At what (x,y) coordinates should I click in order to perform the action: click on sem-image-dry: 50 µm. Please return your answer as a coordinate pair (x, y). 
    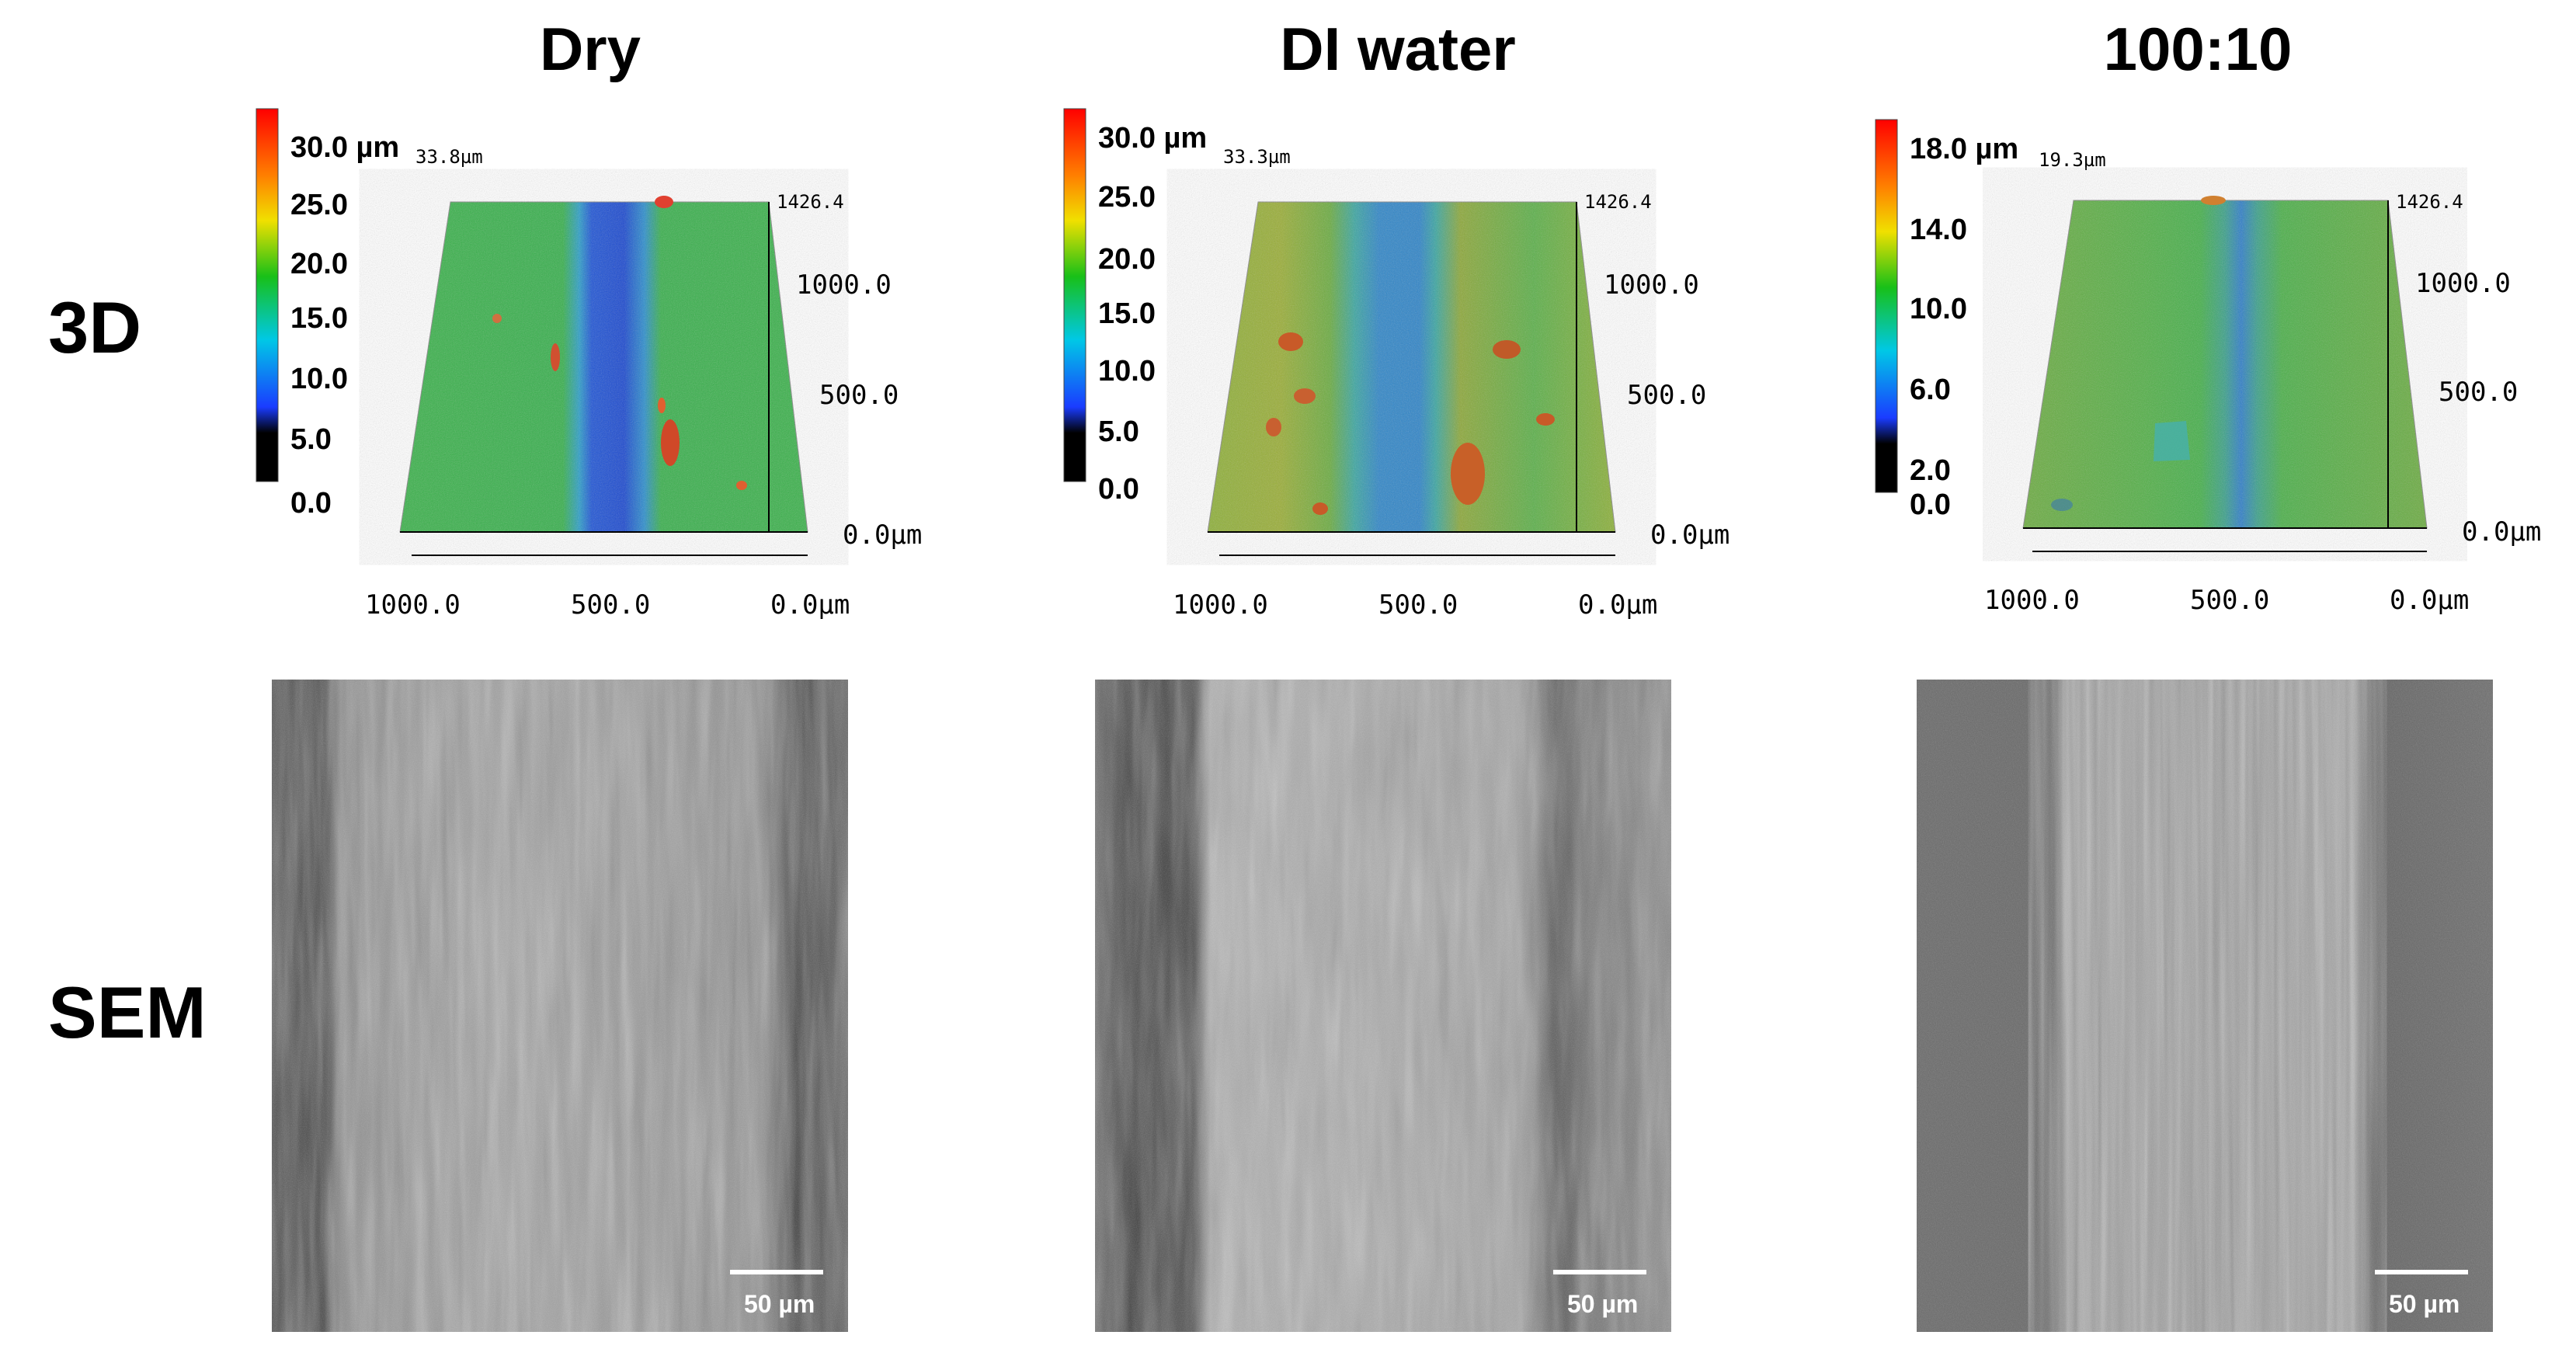
    Looking at the image, I should click on (560, 1006).